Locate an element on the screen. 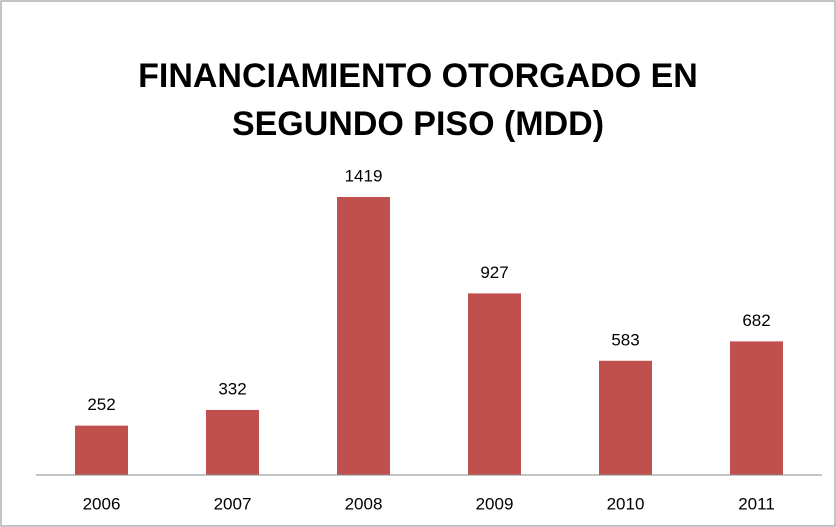 The height and width of the screenshot is (527, 836). x-tick-label: 2007 is located at coordinates (233, 503).